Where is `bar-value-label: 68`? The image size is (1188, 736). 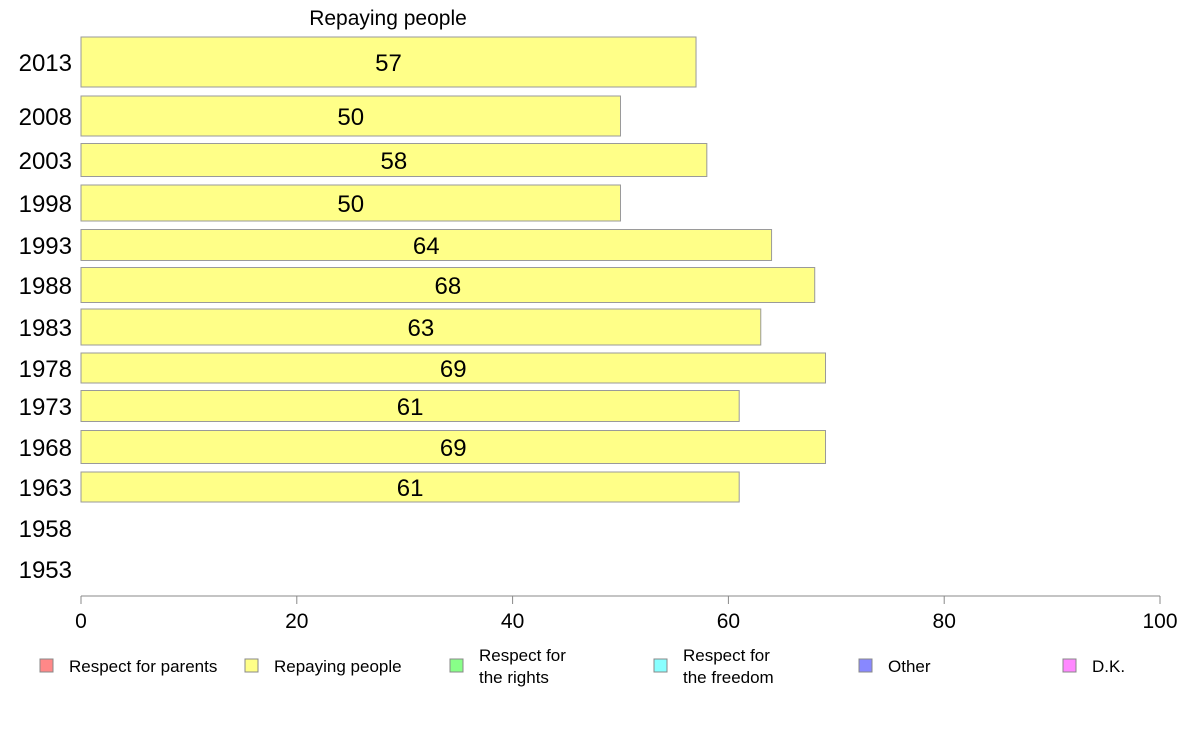 bar-value-label: 68 is located at coordinates (448, 286).